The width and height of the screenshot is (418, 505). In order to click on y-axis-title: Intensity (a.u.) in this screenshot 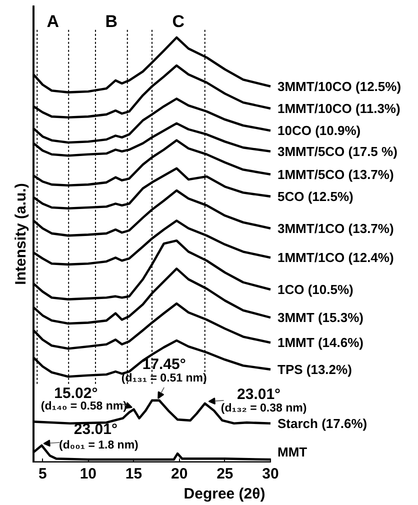, I will do `click(21, 234)`.